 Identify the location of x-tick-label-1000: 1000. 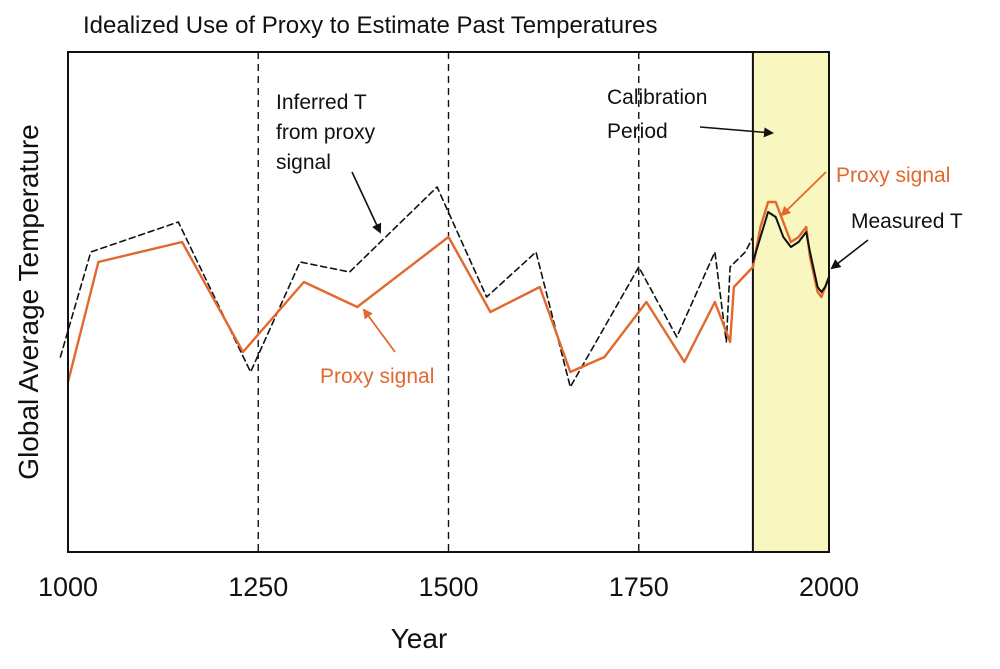
(68, 587).